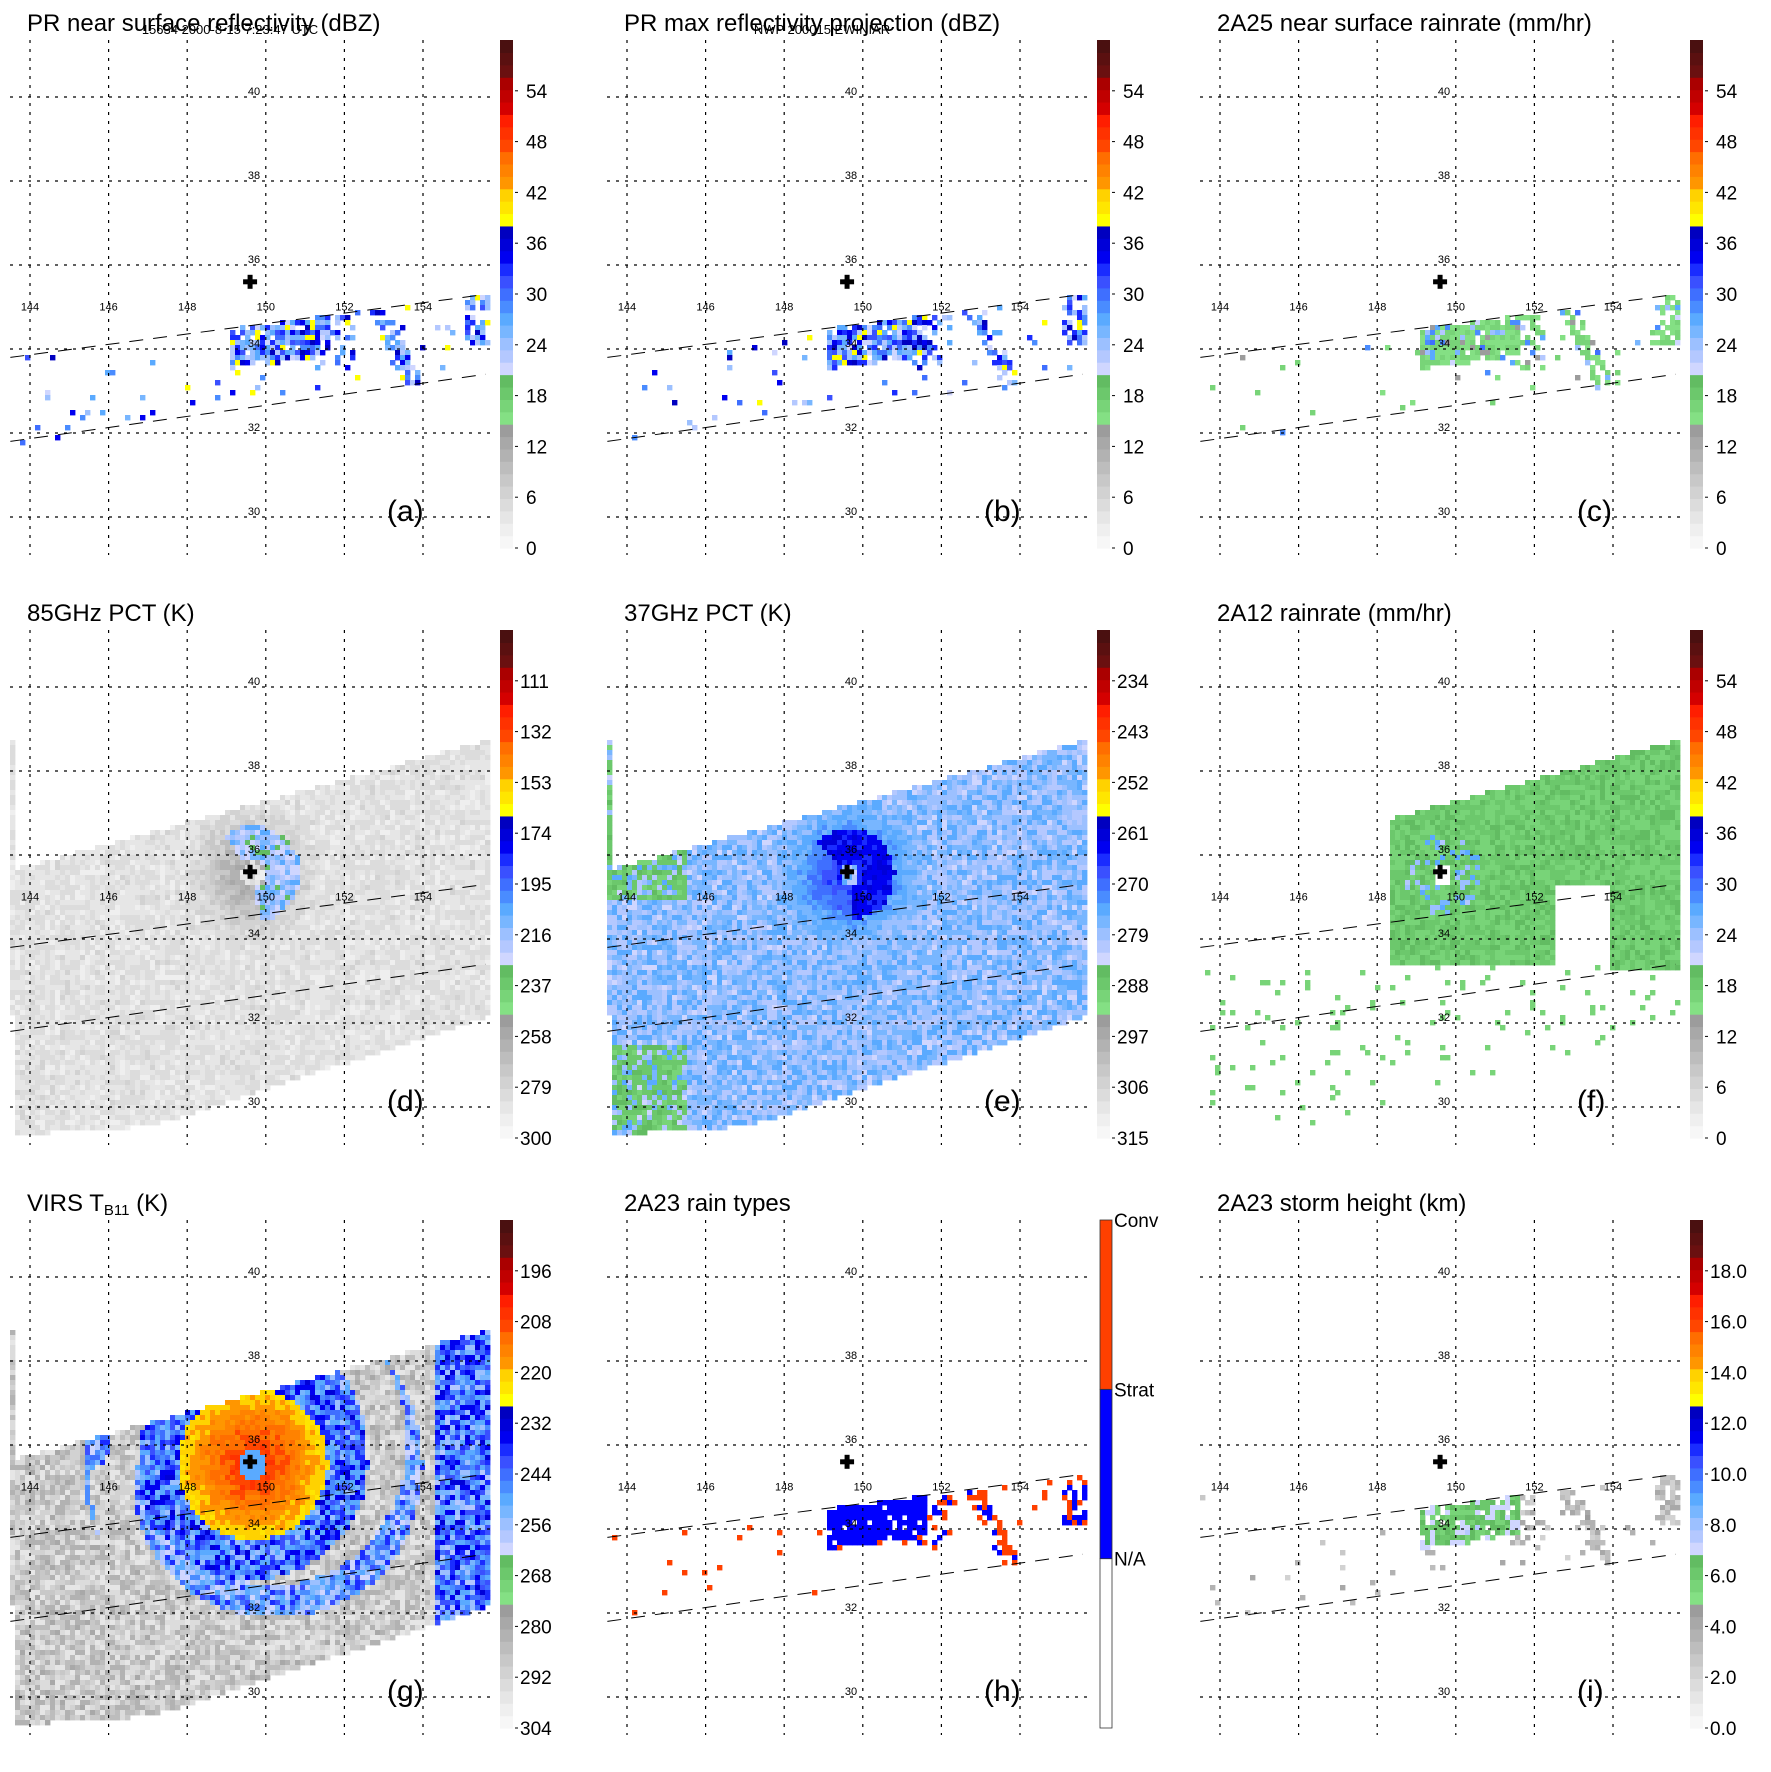  What do you see at coordinates (1128, 549) in the screenshot?
I see `colorbar-tick-label: 0` at bounding box center [1128, 549].